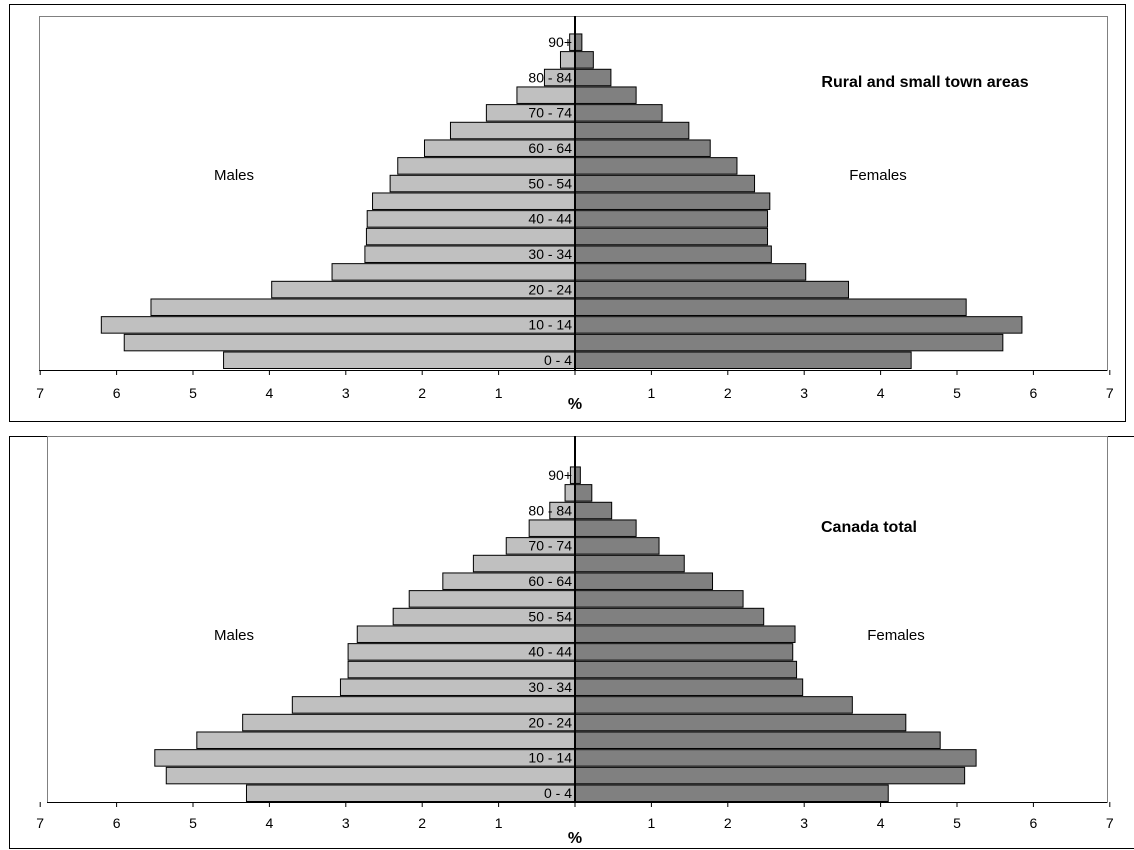 The width and height of the screenshot is (1134, 850). I want to click on chart-title: Rural and small town areas, so click(924, 82).